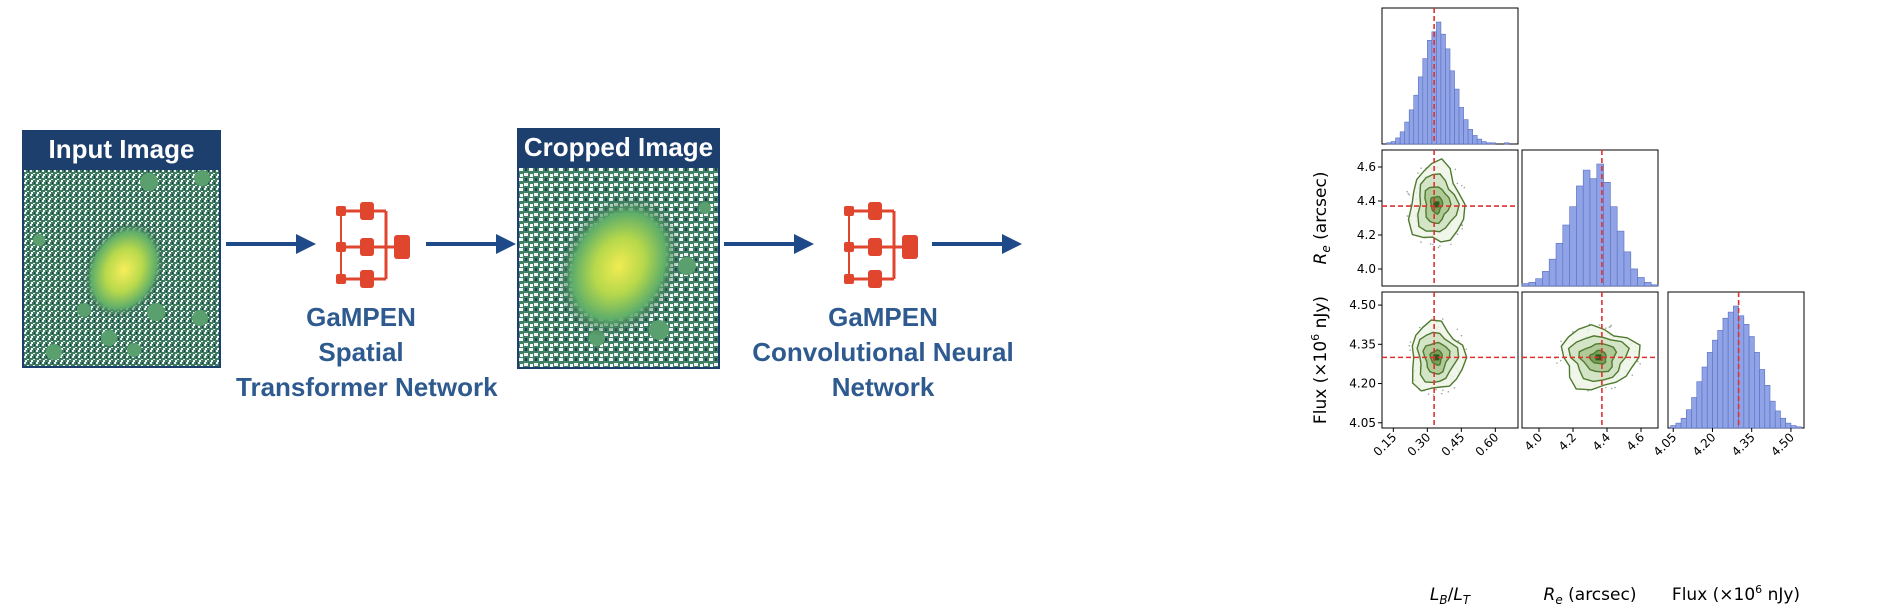 The height and width of the screenshot is (610, 1901). What do you see at coordinates (1635, 441) in the screenshot?
I see `x-tick-label: 4.6` at bounding box center [1635, 441].